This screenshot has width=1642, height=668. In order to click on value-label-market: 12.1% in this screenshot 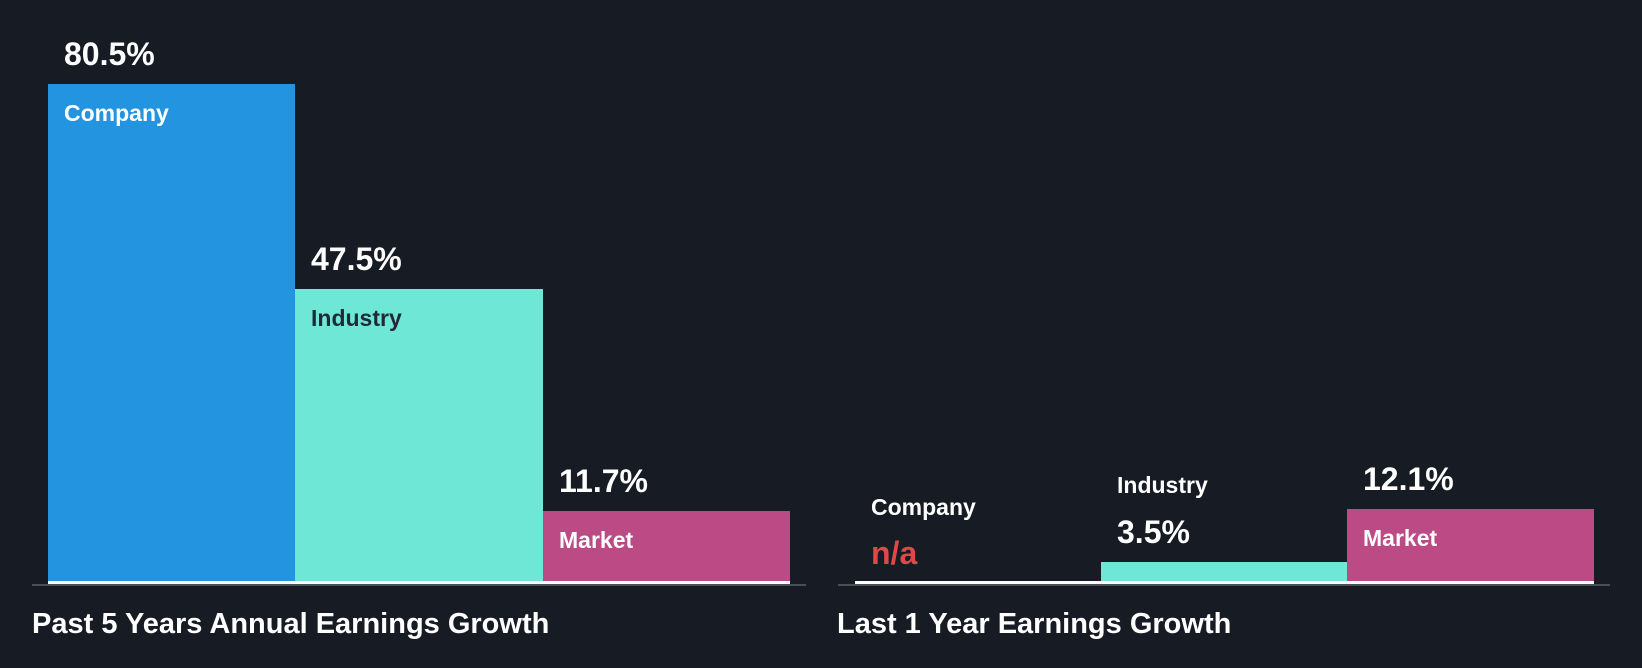, I will do `click(1408, 479)`.